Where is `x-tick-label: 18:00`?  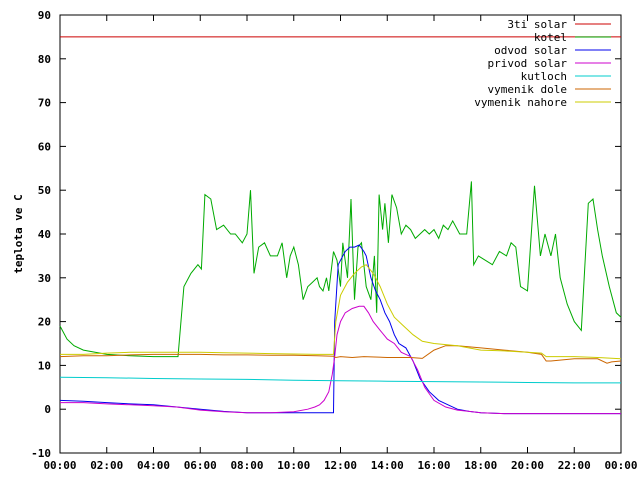 x-tick-label: 18:00 is located at coordinates (480, 465).